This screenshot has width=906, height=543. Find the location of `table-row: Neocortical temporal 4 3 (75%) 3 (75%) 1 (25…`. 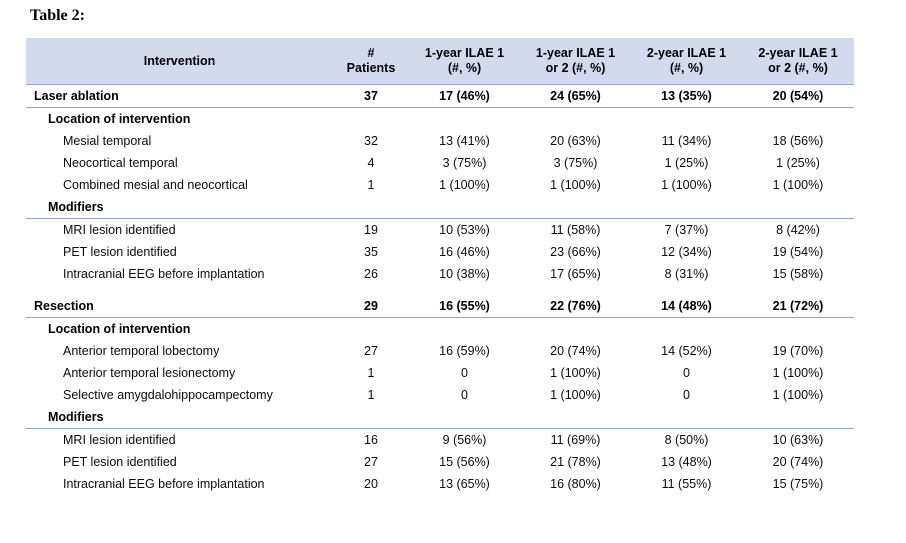

table-row: Neocortical temporal 4 3 (75%) 3 (75%) 1 (25… is located at coordinates (440, 163).